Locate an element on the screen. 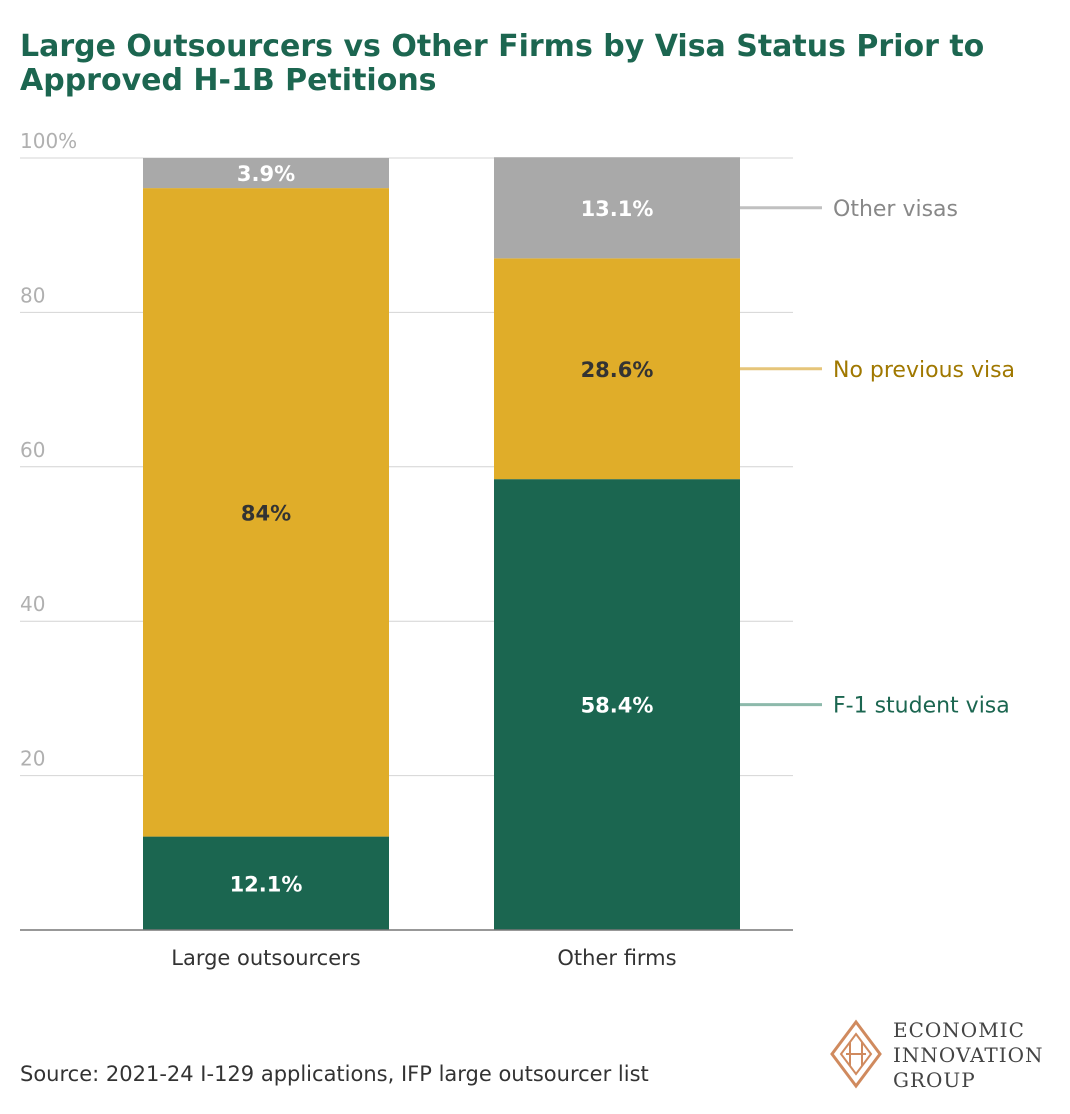 The image size is (1070, 1114). y-tick-label-20: 20 is located at coordinates (32, 759).